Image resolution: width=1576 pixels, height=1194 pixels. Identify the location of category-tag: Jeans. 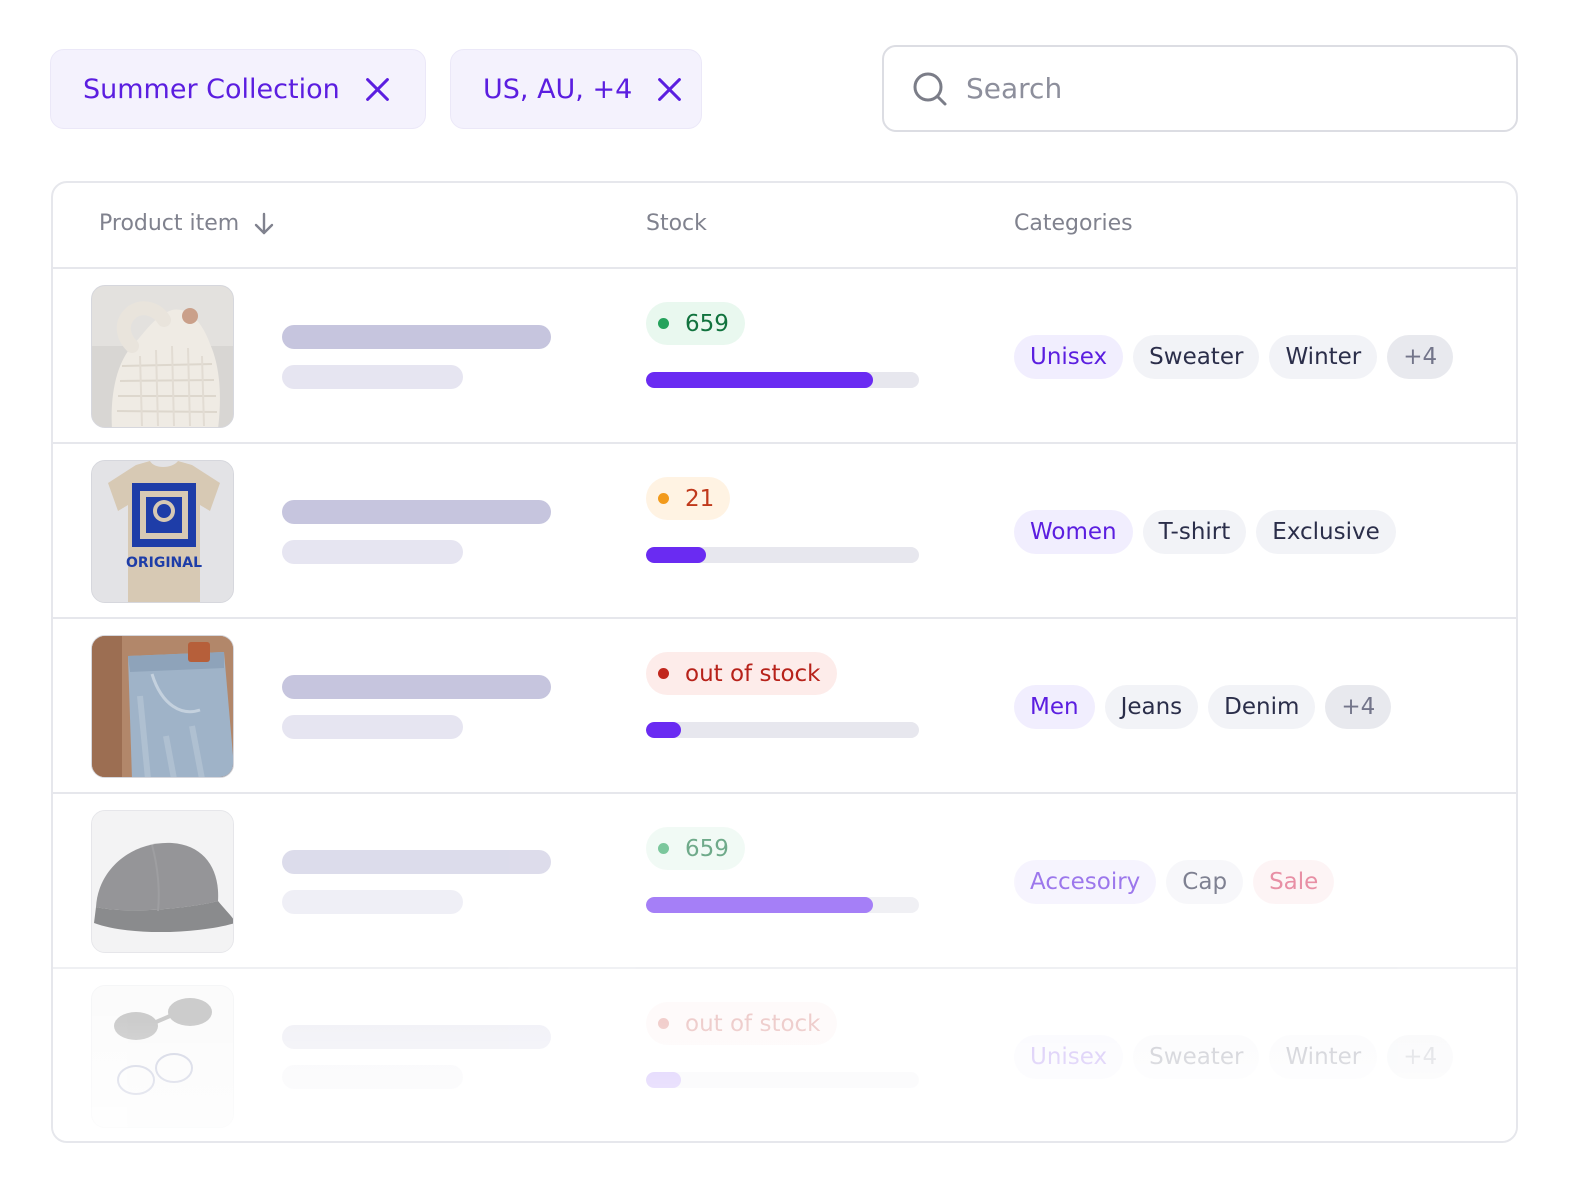
(1151, 707).